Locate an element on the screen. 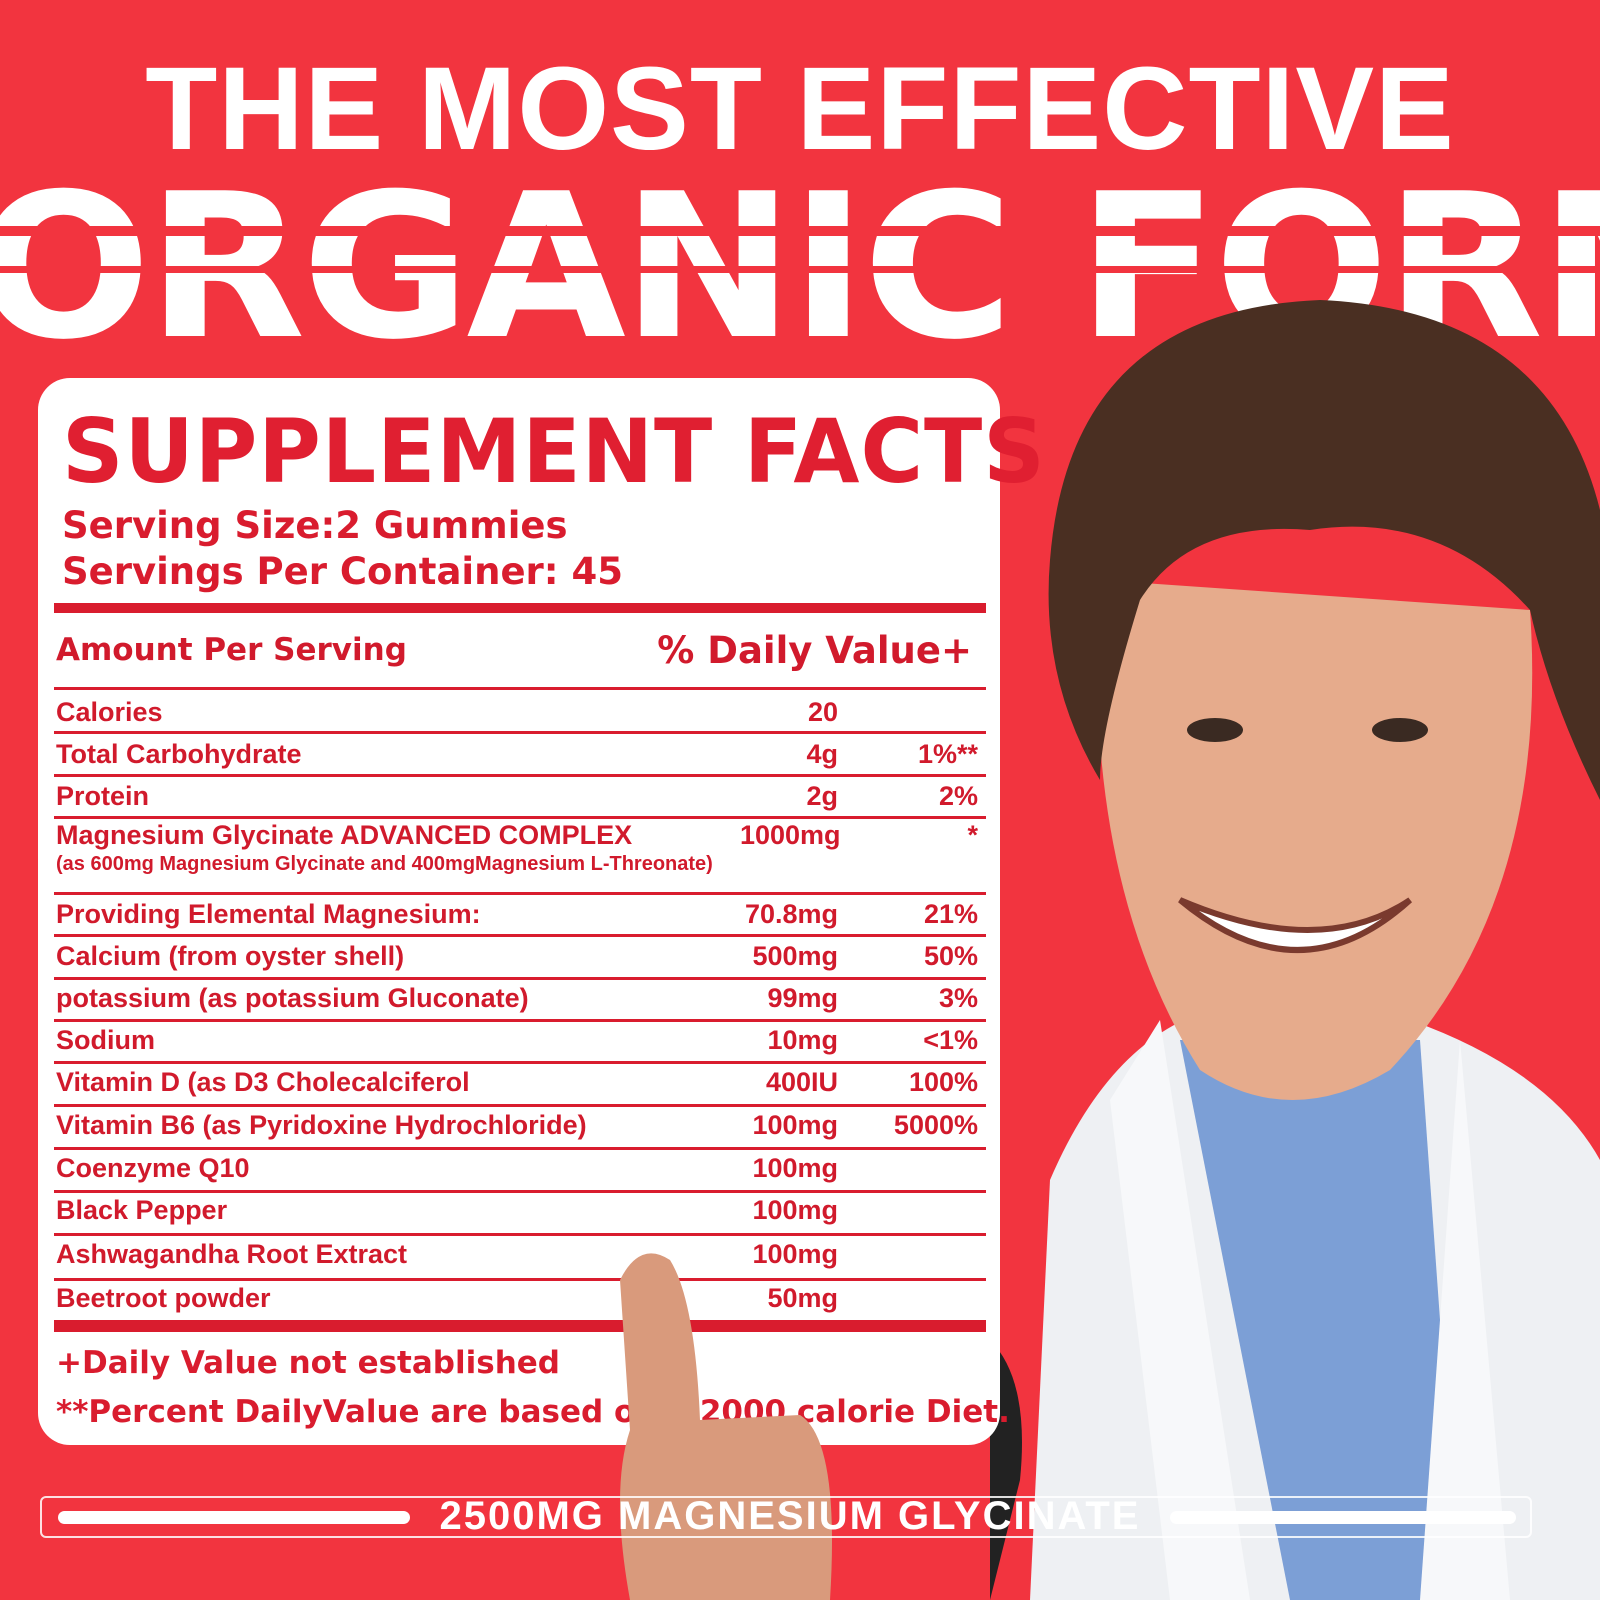  amount-header: Amount Per Serving is located at coordinates (231, 650).